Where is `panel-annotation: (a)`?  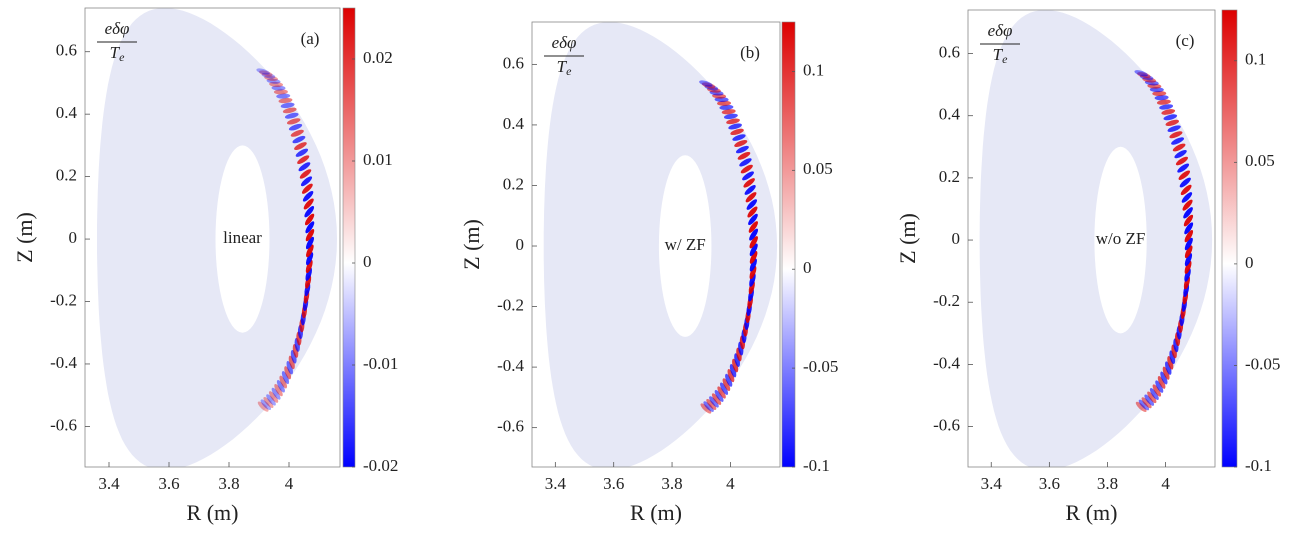
panel-annotation: (a) is located at coordinates (310, 38).